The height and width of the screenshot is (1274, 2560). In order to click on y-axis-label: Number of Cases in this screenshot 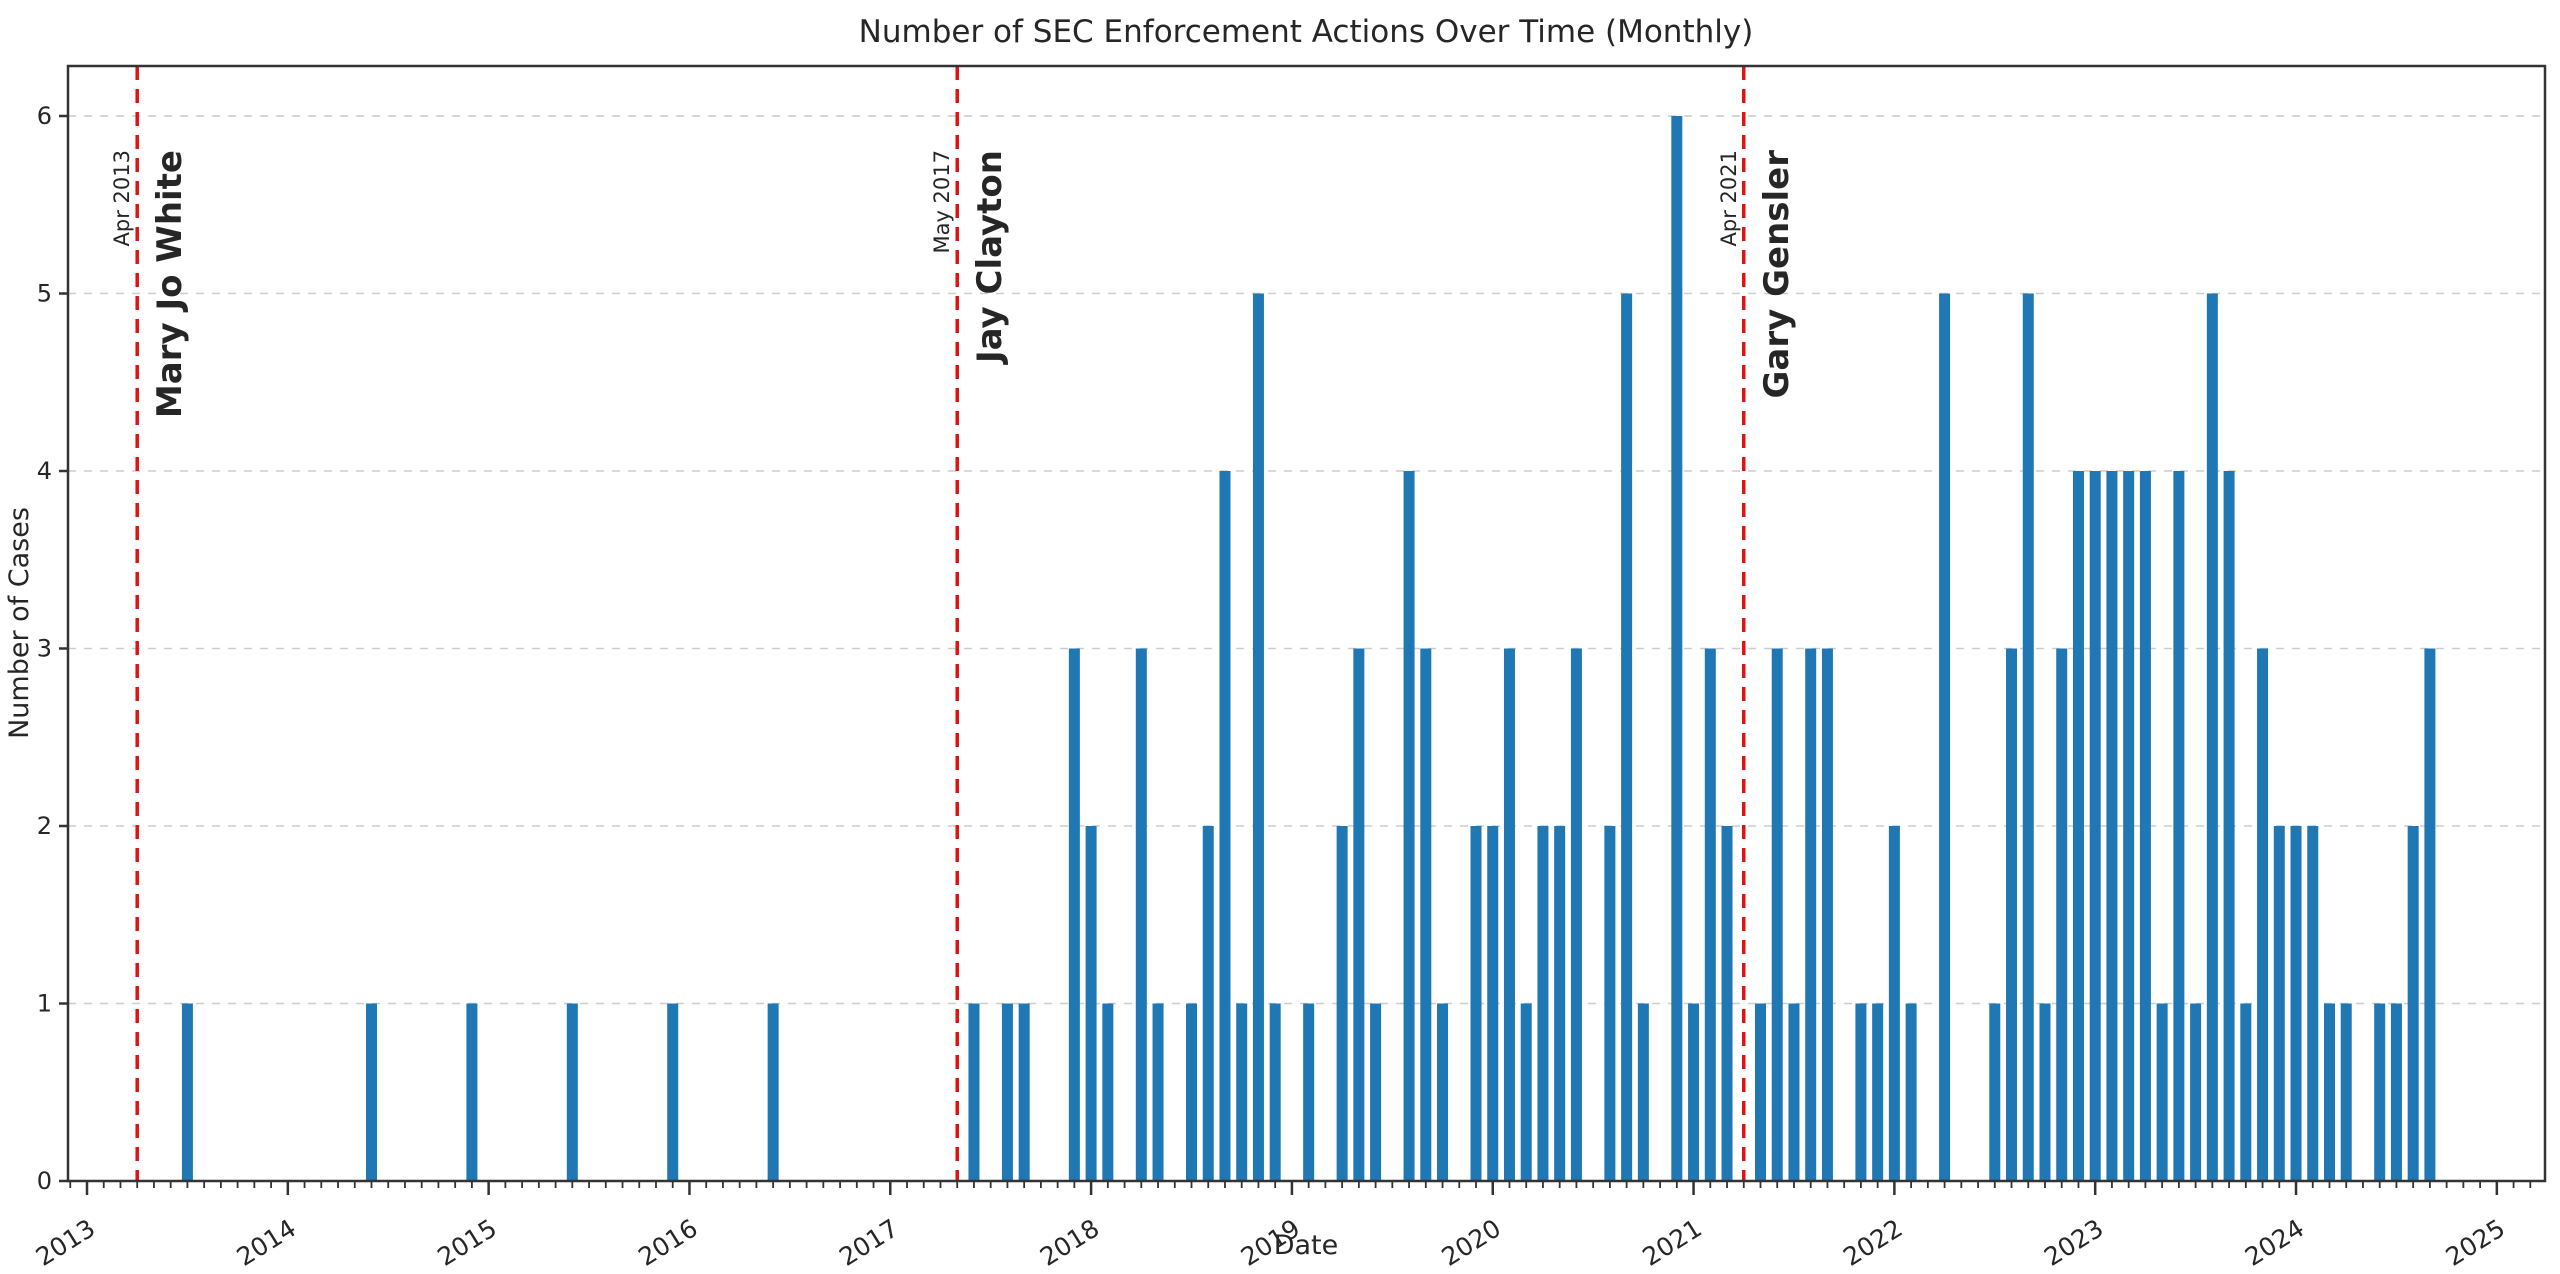, I will do `click(19, 623)`.